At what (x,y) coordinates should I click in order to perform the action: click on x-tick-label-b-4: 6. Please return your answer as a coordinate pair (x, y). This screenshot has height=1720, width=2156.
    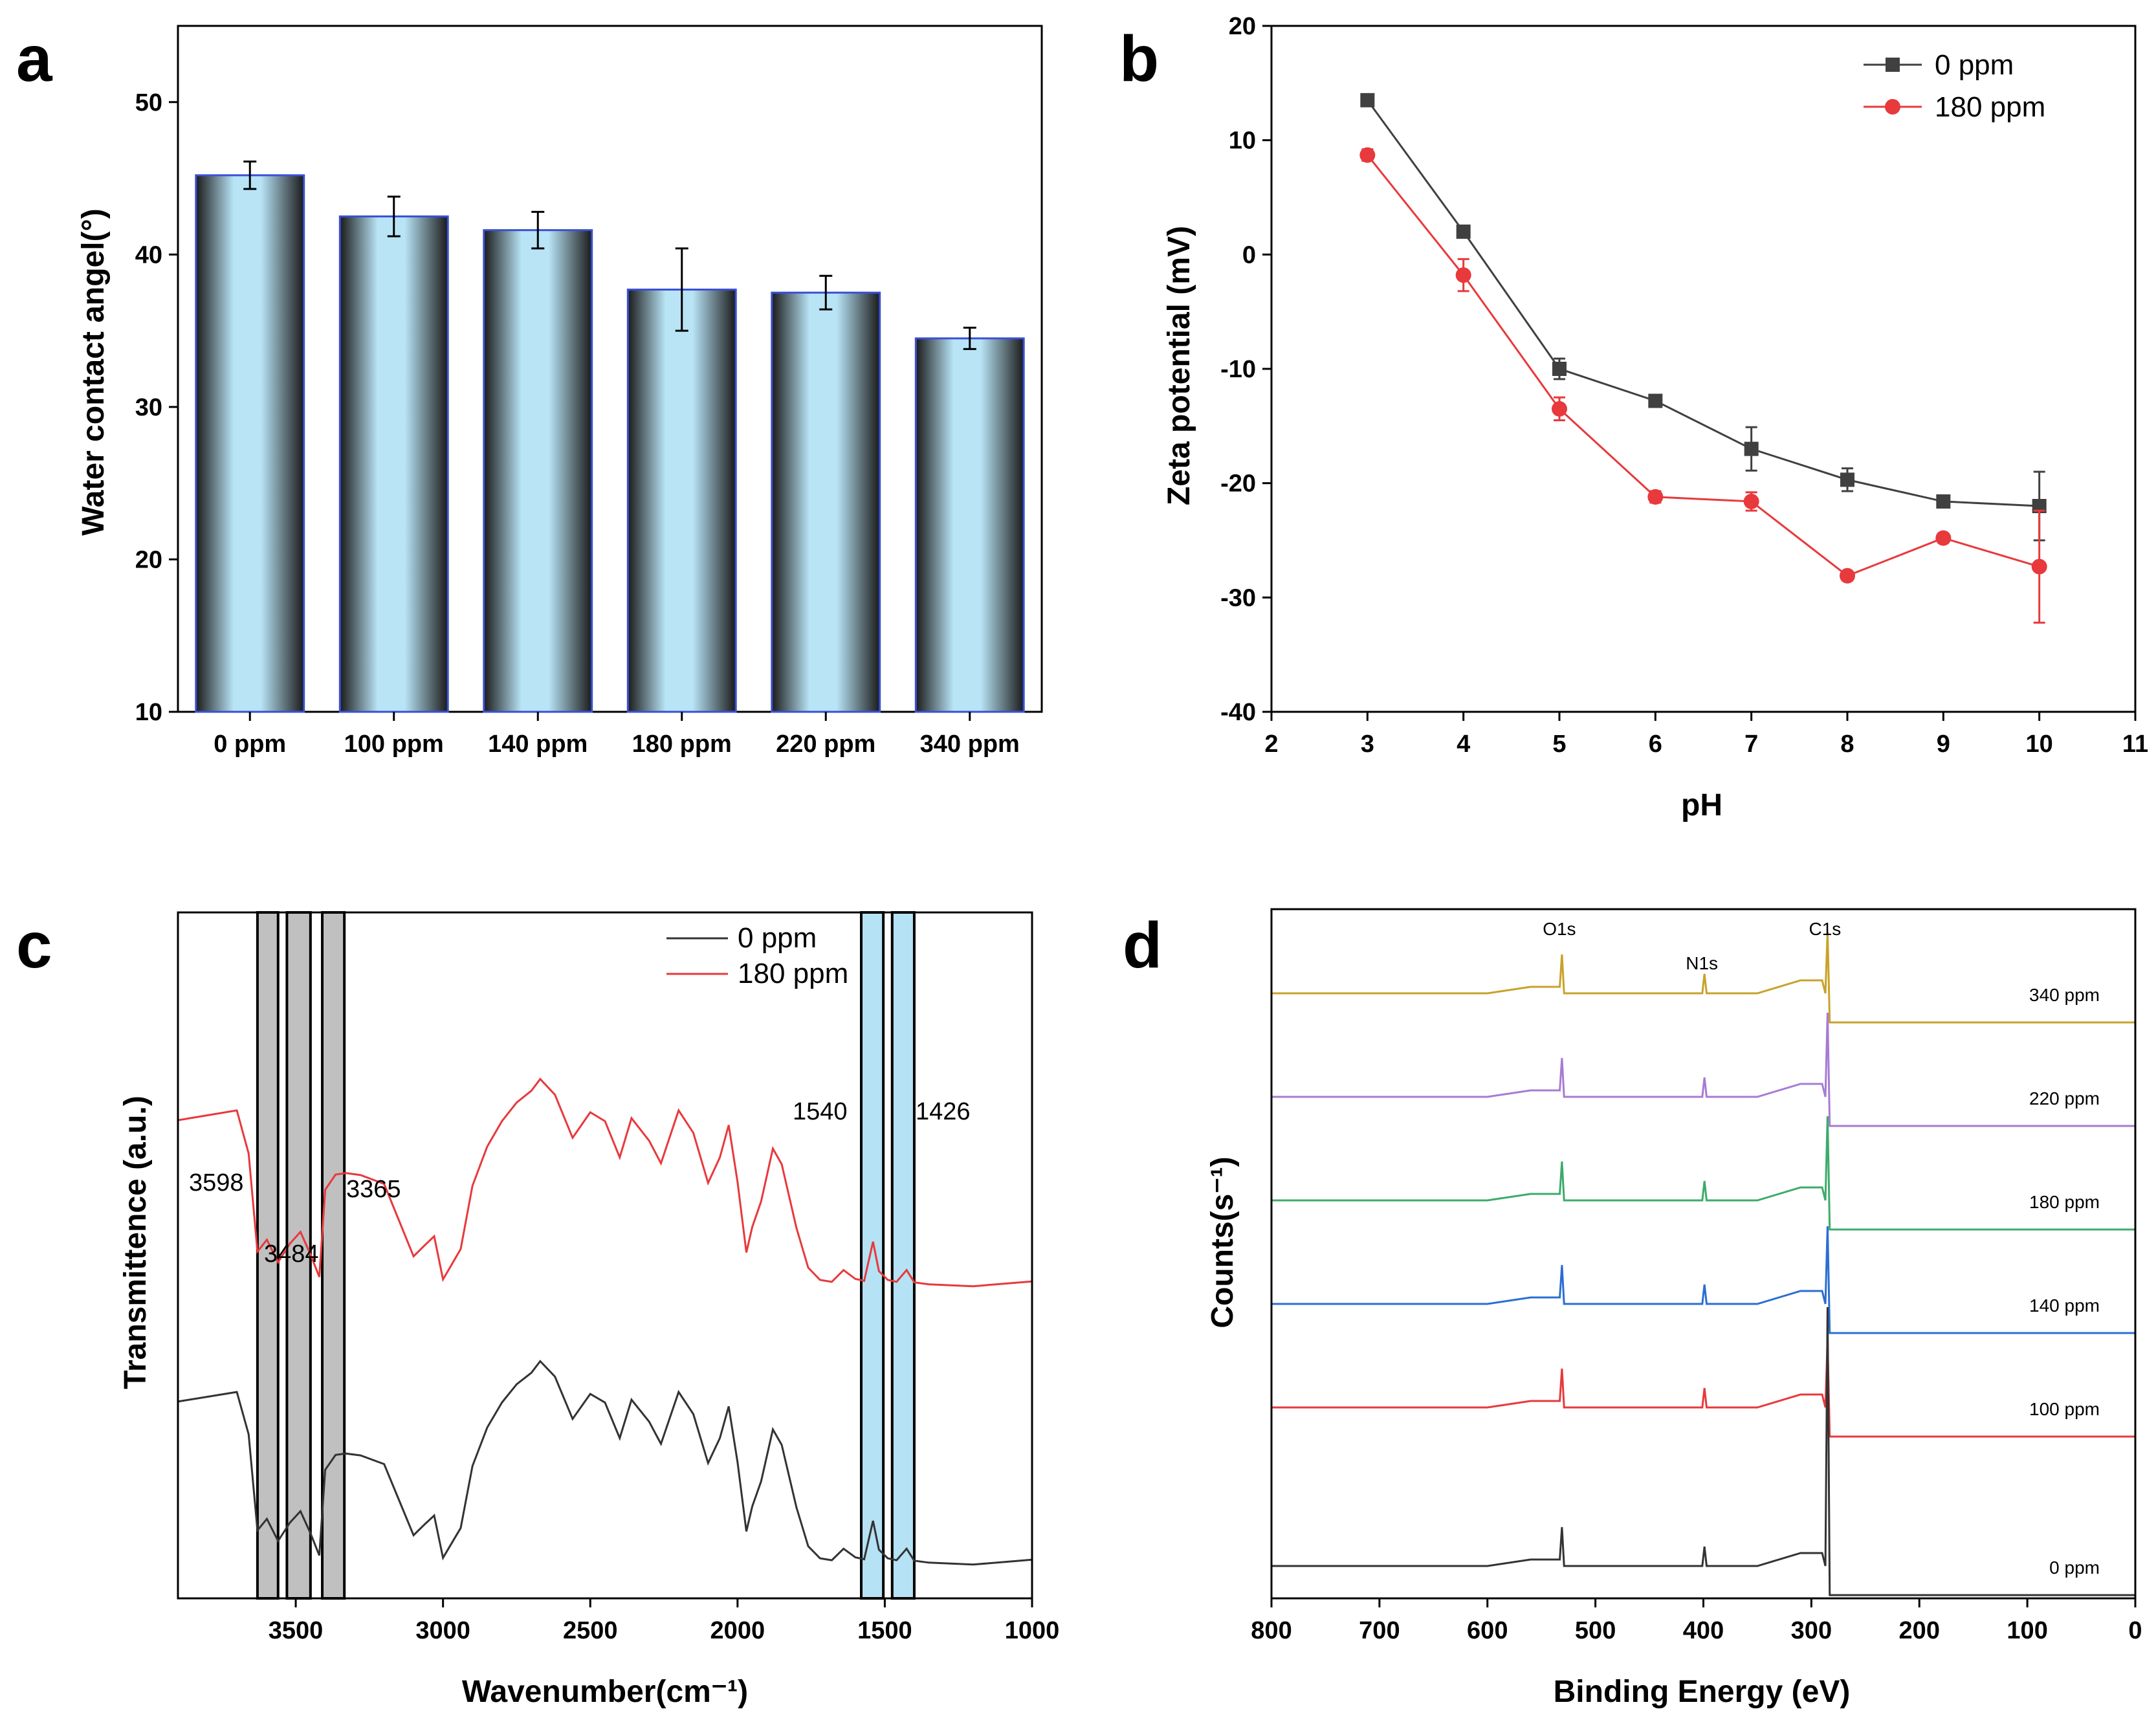
    Looking at the image, I should click on (1655, 744).